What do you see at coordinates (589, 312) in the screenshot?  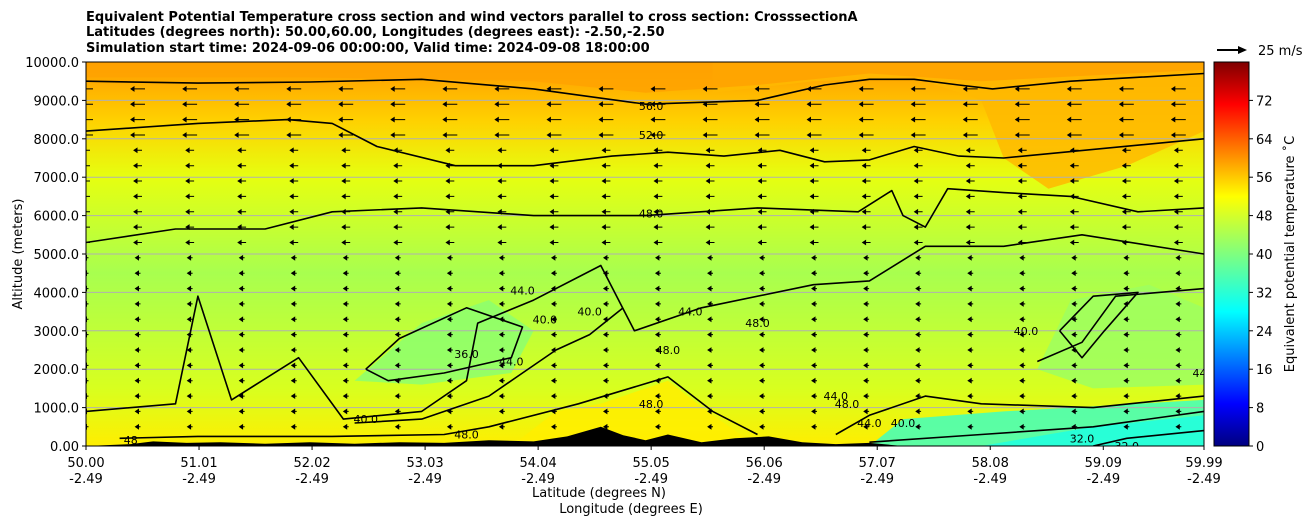 I see `contour-label-7: 40.0` at bounding box center [589, 312].